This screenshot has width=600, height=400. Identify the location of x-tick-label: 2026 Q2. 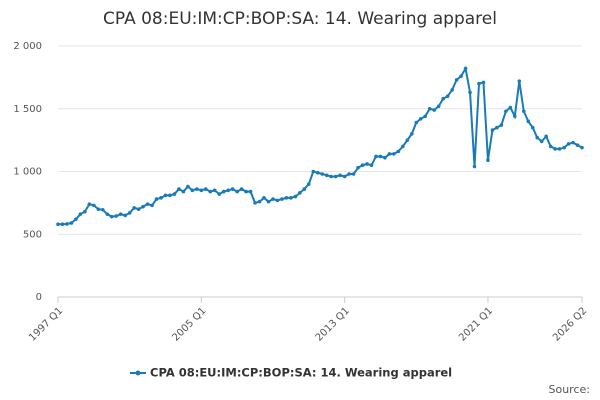
(570, 324).